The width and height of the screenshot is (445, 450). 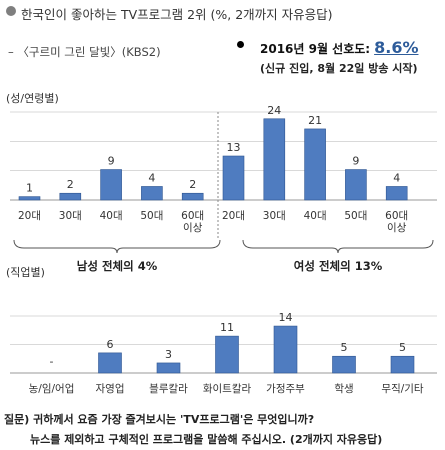 What do you see at coordinates (396, 47) in the screenshot?
I see `stat-value: 8.6%` at bounding box center [396, 47].